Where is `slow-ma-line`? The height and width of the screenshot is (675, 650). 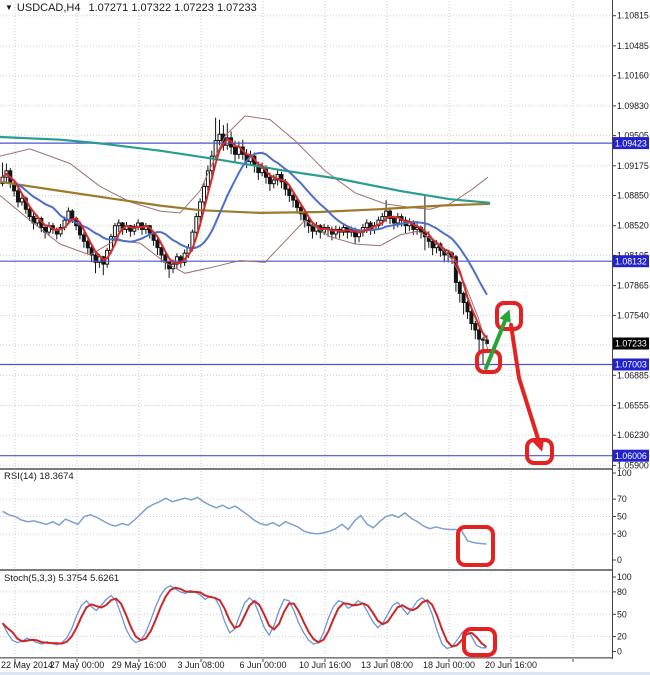
slow-ma-line is located at coordinates (245, 169).